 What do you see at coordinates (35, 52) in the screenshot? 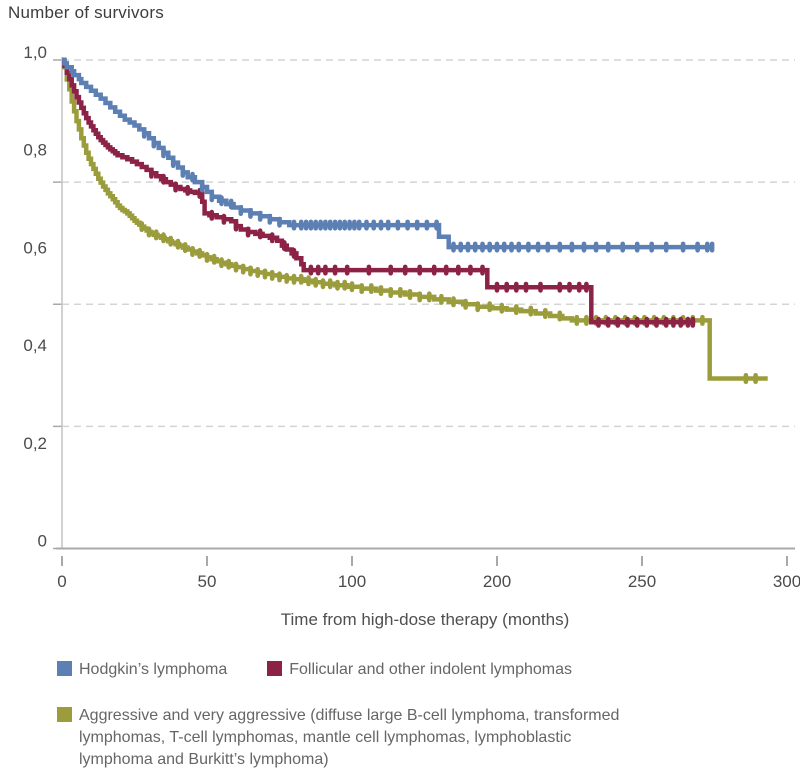
I see `y-tick-label: 1,0` at bounding box center [35, 52].